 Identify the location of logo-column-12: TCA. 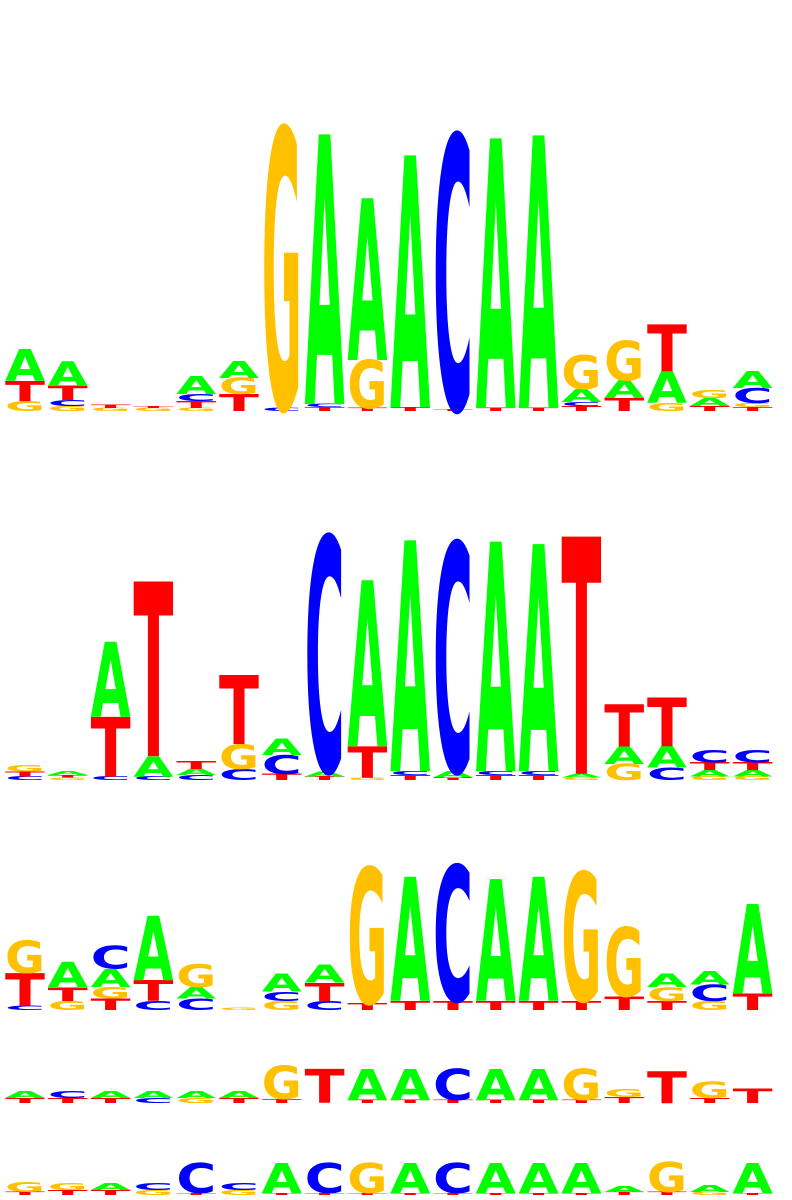
(496, 663).